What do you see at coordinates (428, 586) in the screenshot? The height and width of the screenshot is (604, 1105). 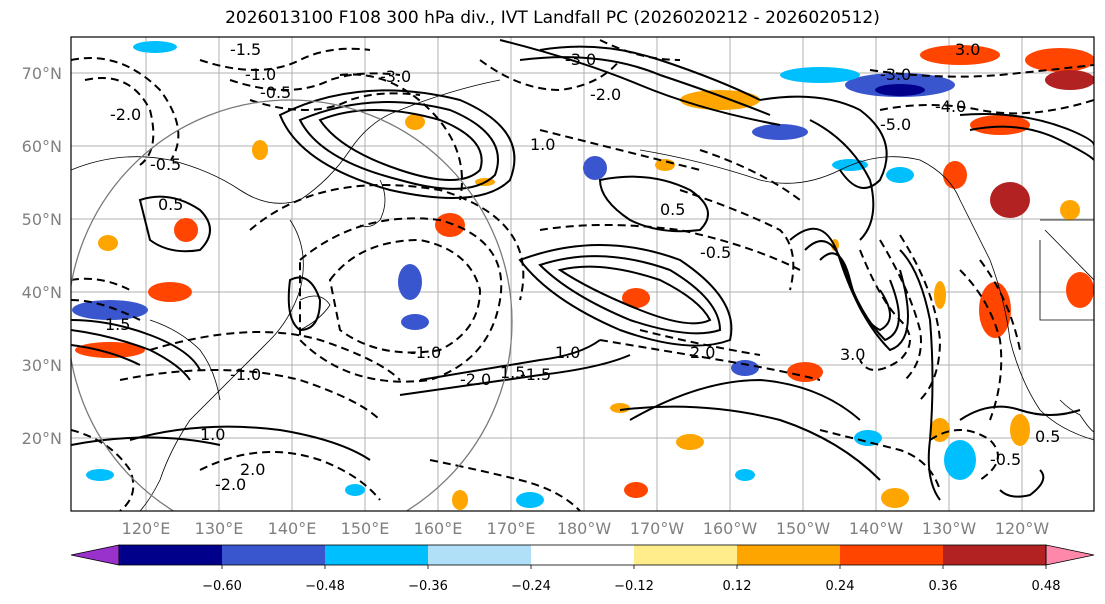 I see `colorbar-tick-label: −0.36` at bounding box center [428, 586].